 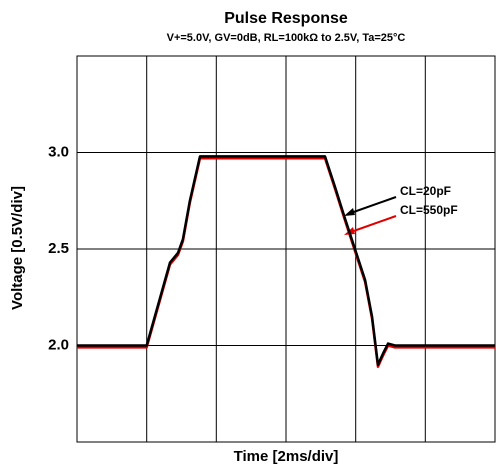 I want to click on y-axis-label: Voltage [0.5V/div], so click(x=17, y=248).